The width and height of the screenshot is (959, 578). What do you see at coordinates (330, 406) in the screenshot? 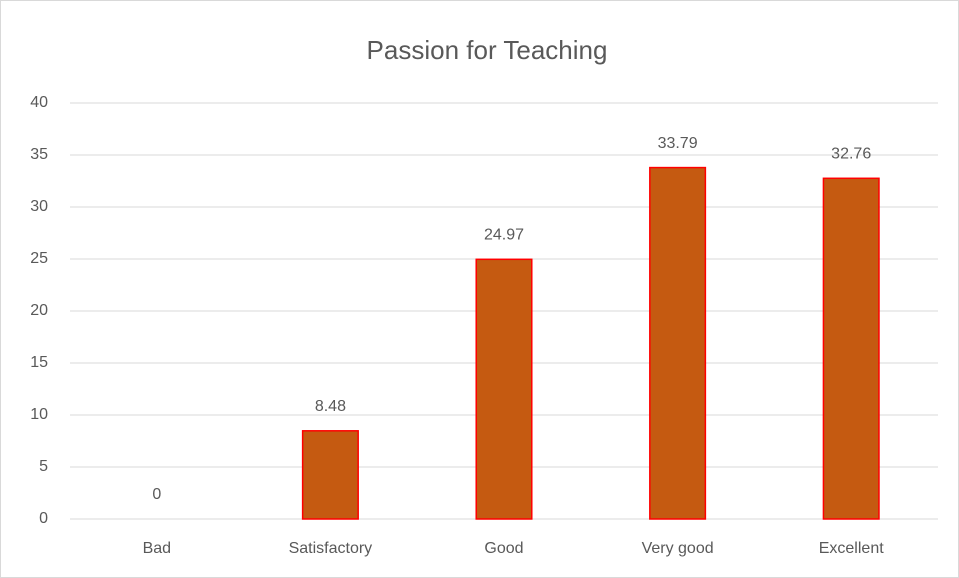
I see `data-label: 8.48` at bounding box center [330, 406].